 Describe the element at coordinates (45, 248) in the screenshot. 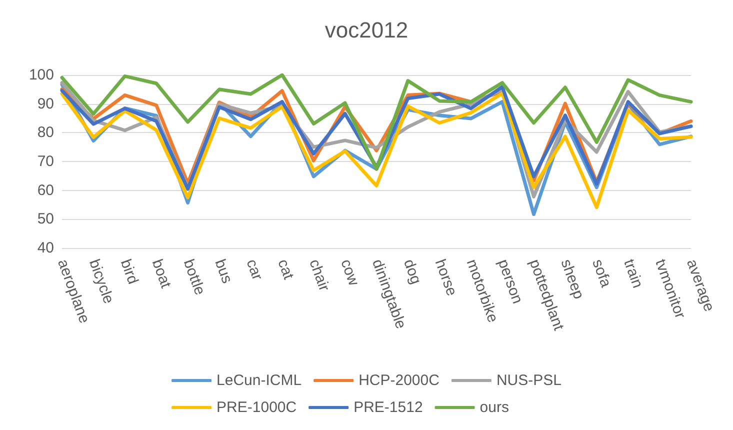

I see `y-tick-label: 40` at that location.